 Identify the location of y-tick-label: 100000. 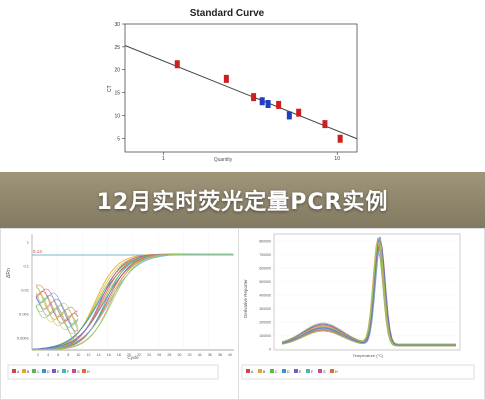
(265, 336).